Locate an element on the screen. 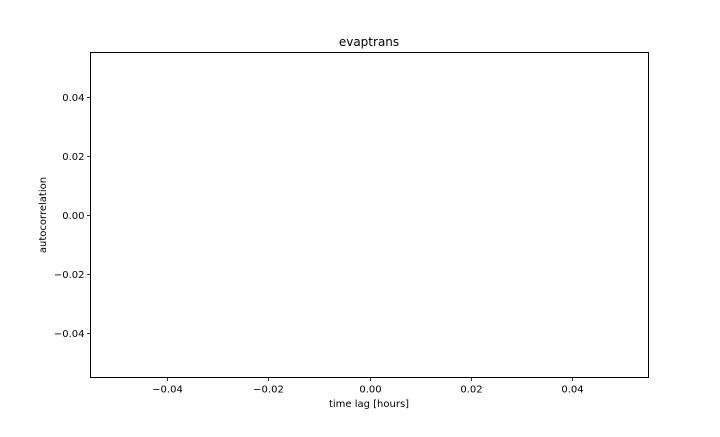  y-tick-label: 0.02 is located at coordinates (73, 157).